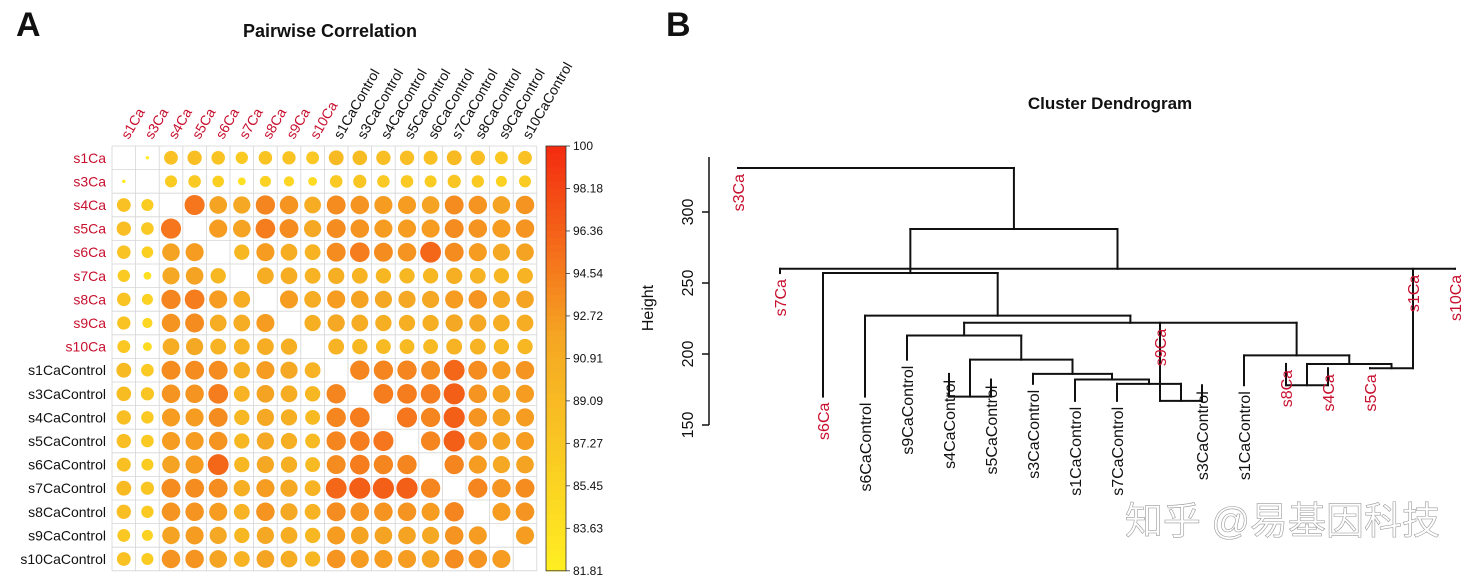 This screenshot has height=582, width=1475. What do you see at coordinates (478, 417) in the screenshot?
I see `heatmap-cell-s4CaControl-s8CaControl` at bounding box center [478, 417].